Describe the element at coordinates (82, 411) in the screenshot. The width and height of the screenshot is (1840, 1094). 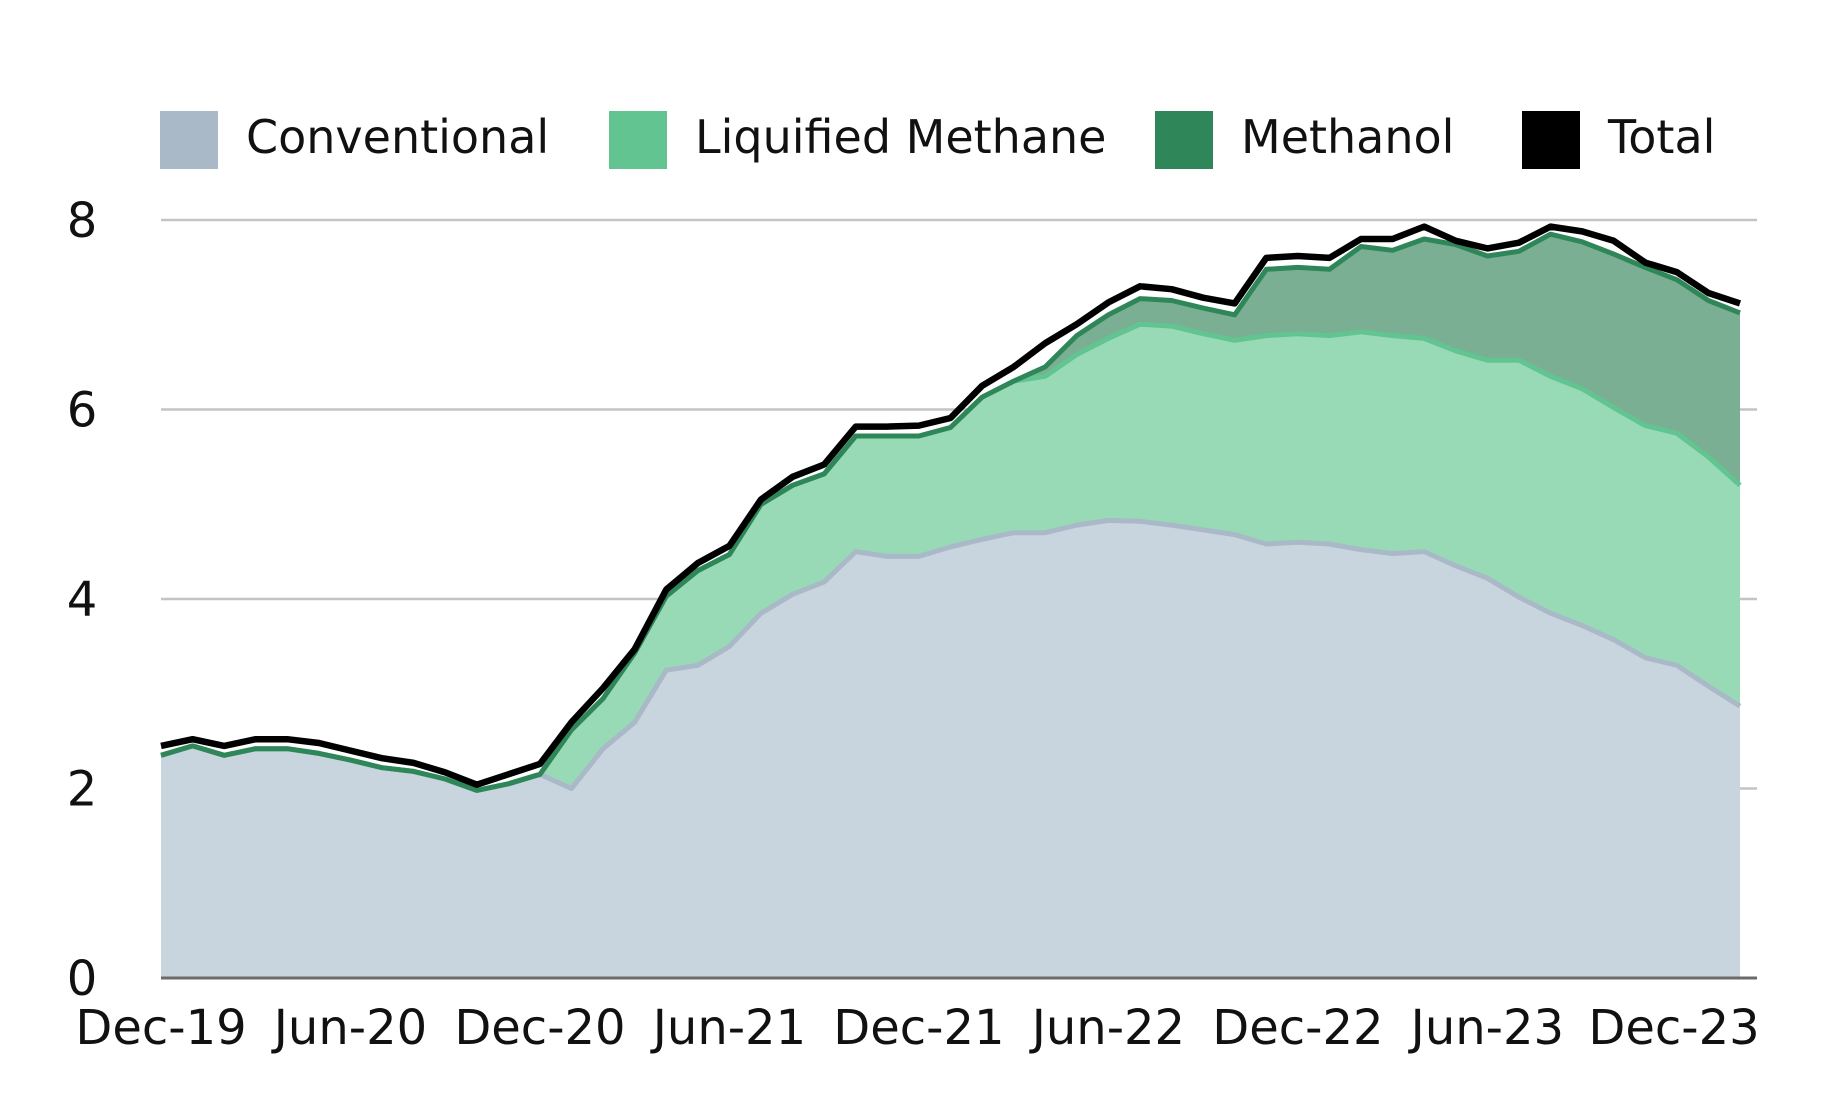
I see `y-tick-label-6: 6` at that location.